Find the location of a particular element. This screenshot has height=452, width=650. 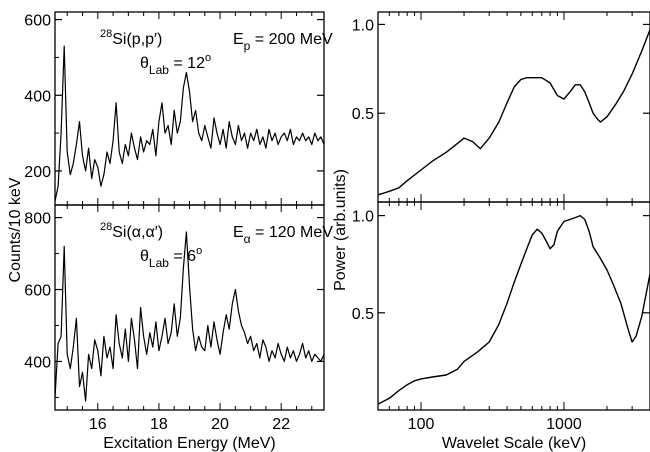

x-tick-label: 20 is located at coordinates (220, 424).